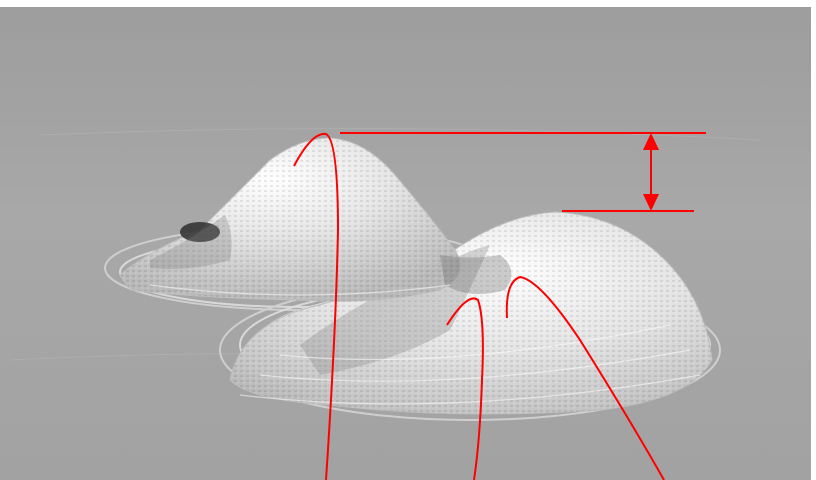 This screenshot has height=480, width=816. I want to click on white-border-right, so click(813, 240).